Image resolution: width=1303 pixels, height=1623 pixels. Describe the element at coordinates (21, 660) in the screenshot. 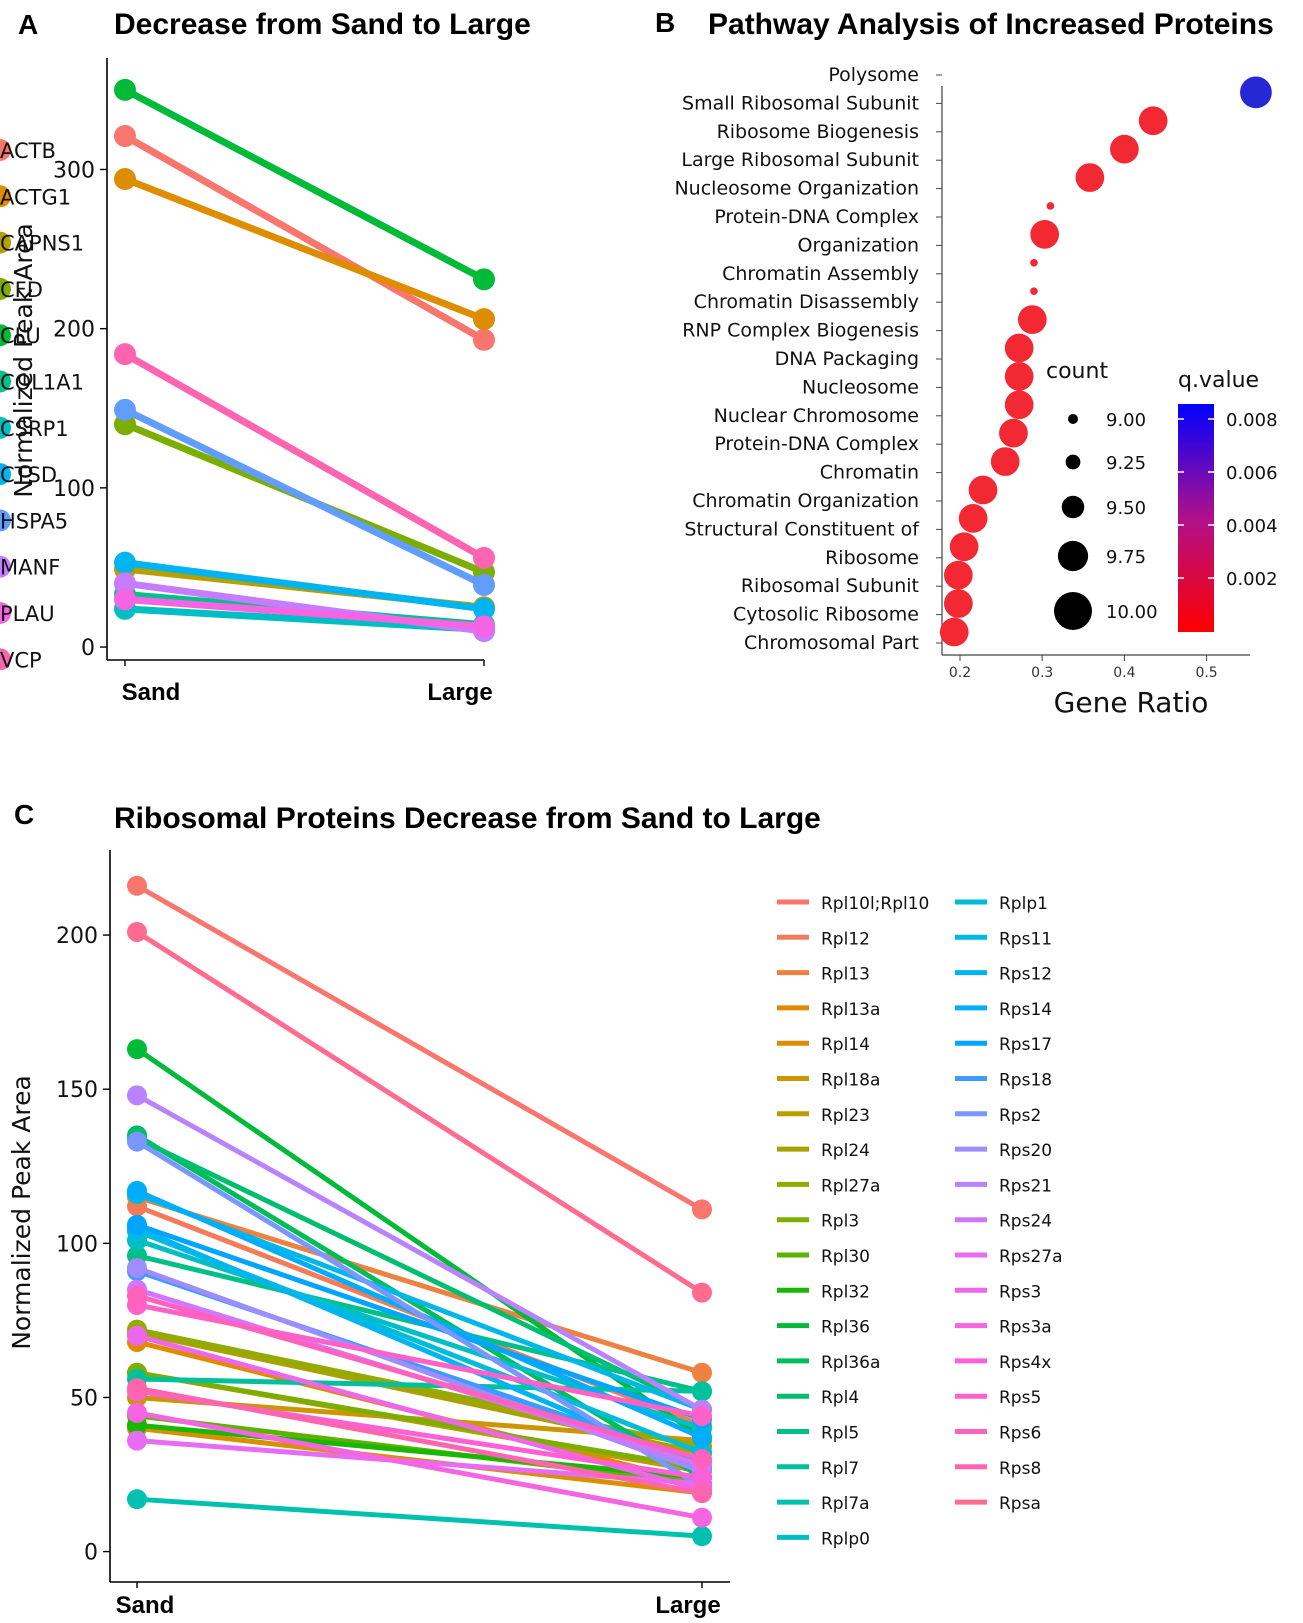

I see `legend-item-vcp: VCP` at that location.